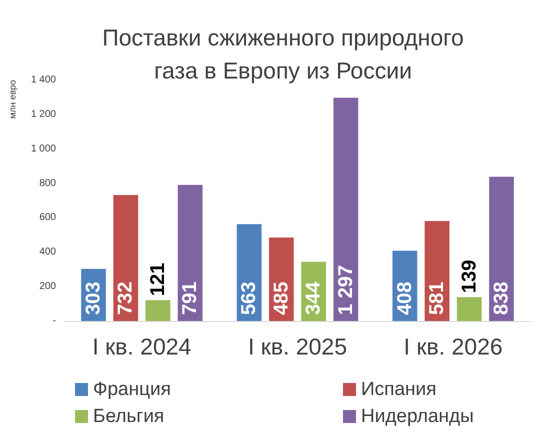  I want to click on data-label: 732, so click(125, 298).